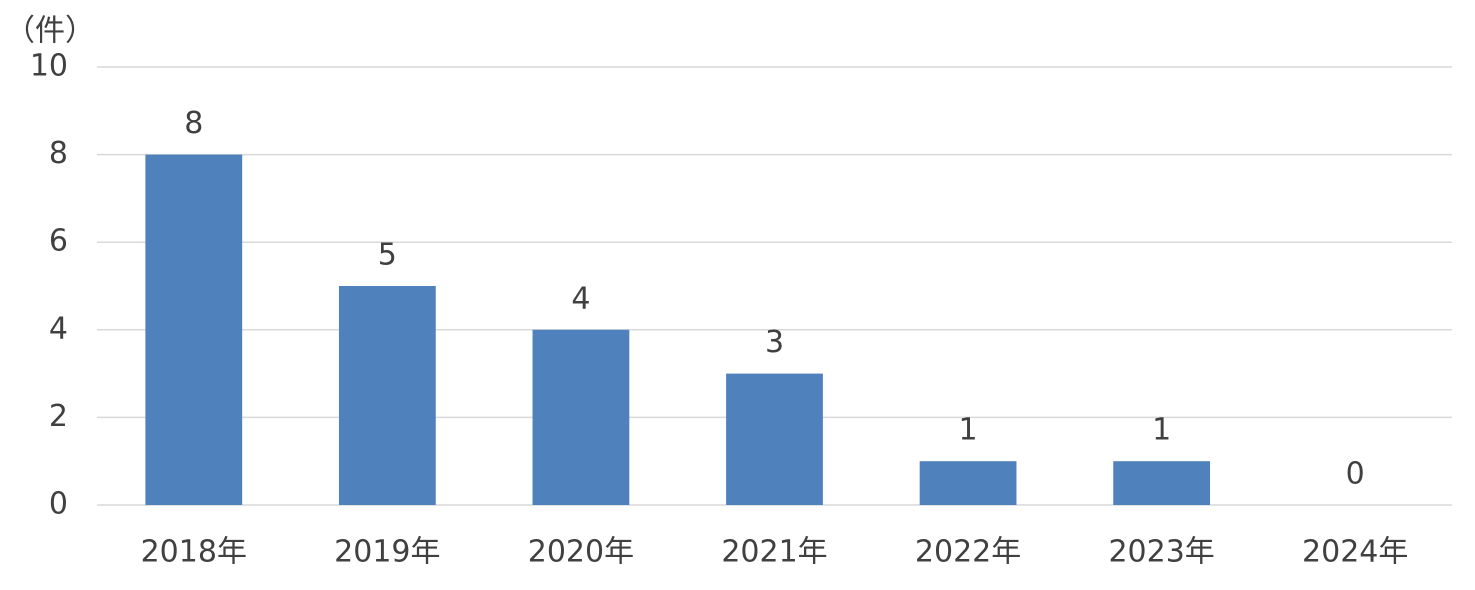 The image size is (1475, 590). Describe the element at coordinates (387, 552) in the screenshot. I see `x-tick-label: 2019年` at that location.